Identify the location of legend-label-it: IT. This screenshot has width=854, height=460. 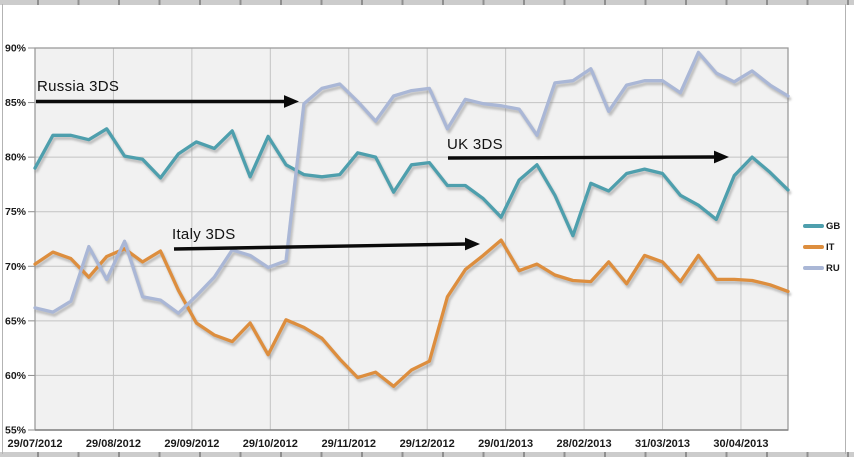
(830, 247).